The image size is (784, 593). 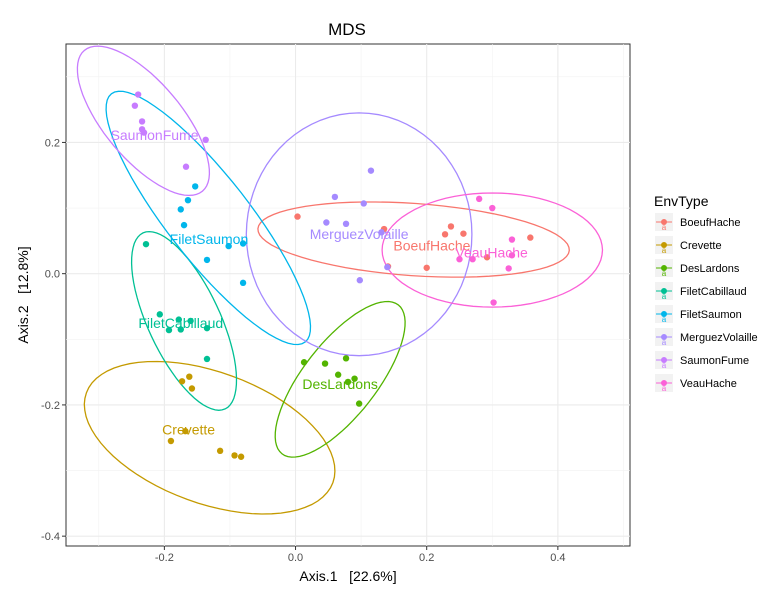 I want to click on ellipse-BoeufHache, so click(x=413, y=239).